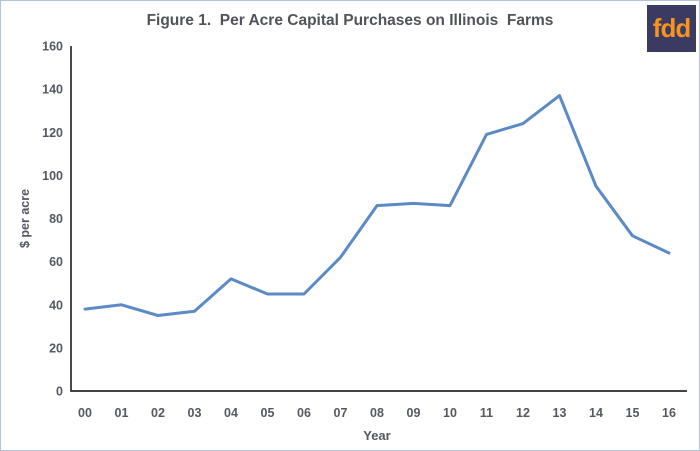  I want to click on y-axis-tick-label: 0, so click(59, 392).